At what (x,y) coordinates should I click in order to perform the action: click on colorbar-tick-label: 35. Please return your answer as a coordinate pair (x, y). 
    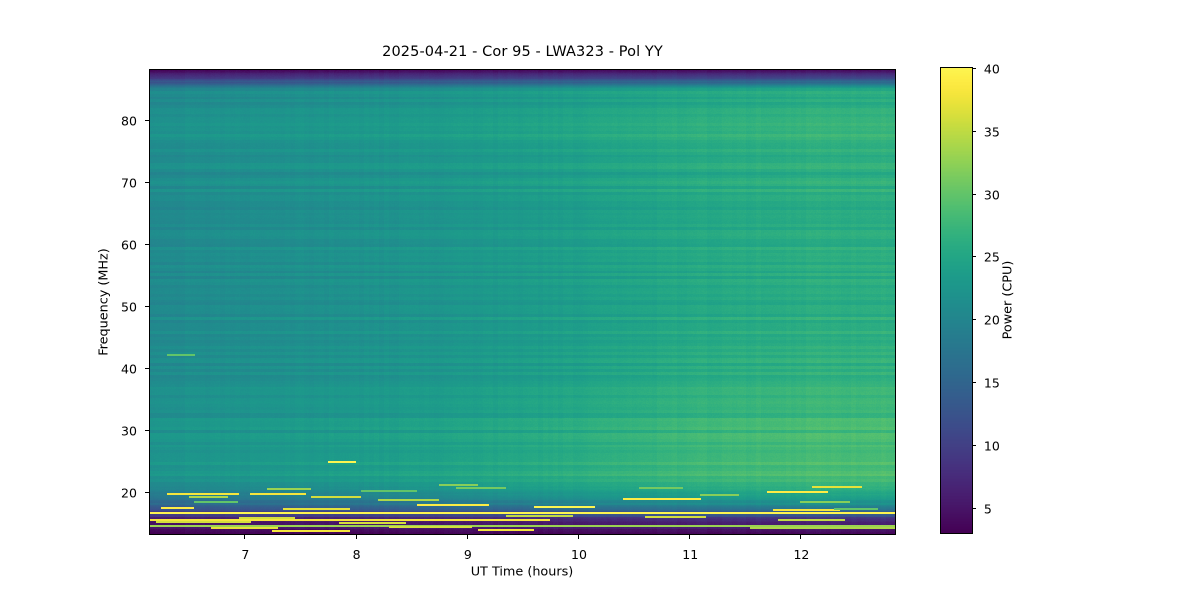
    Looking at the image, I should click on (991, 132).